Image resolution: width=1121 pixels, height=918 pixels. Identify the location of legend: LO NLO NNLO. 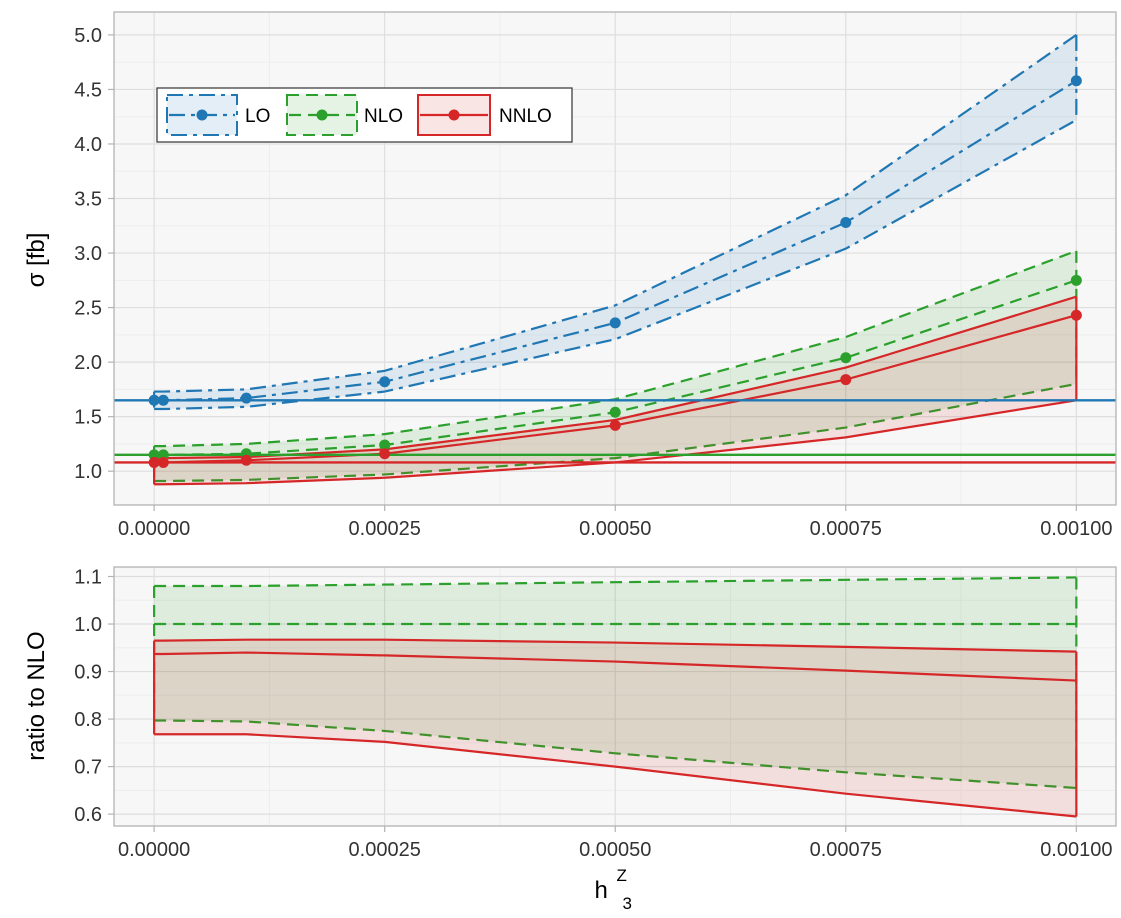
(364, 115).